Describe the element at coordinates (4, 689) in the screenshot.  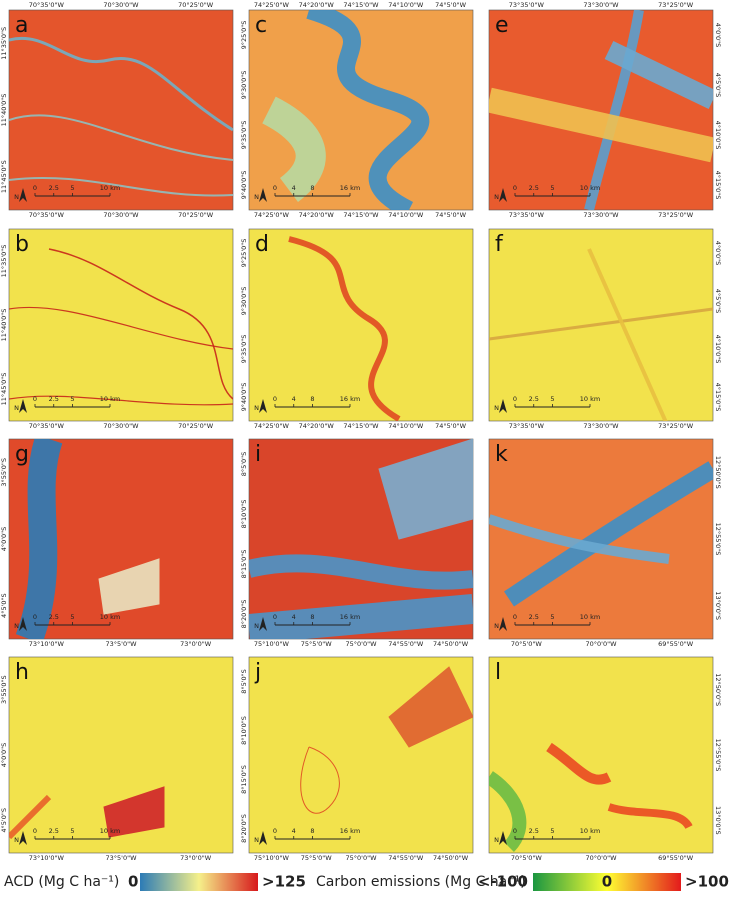
I see `coord-label: 3°55'0"S` at that location.